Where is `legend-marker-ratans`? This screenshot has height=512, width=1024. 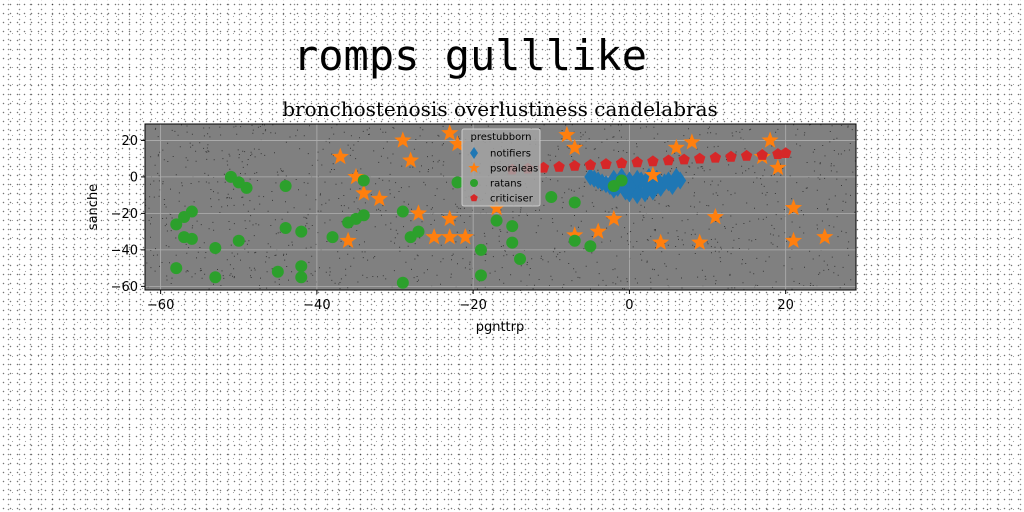 legend-marker-ratans is located at coordinates (474, 183).